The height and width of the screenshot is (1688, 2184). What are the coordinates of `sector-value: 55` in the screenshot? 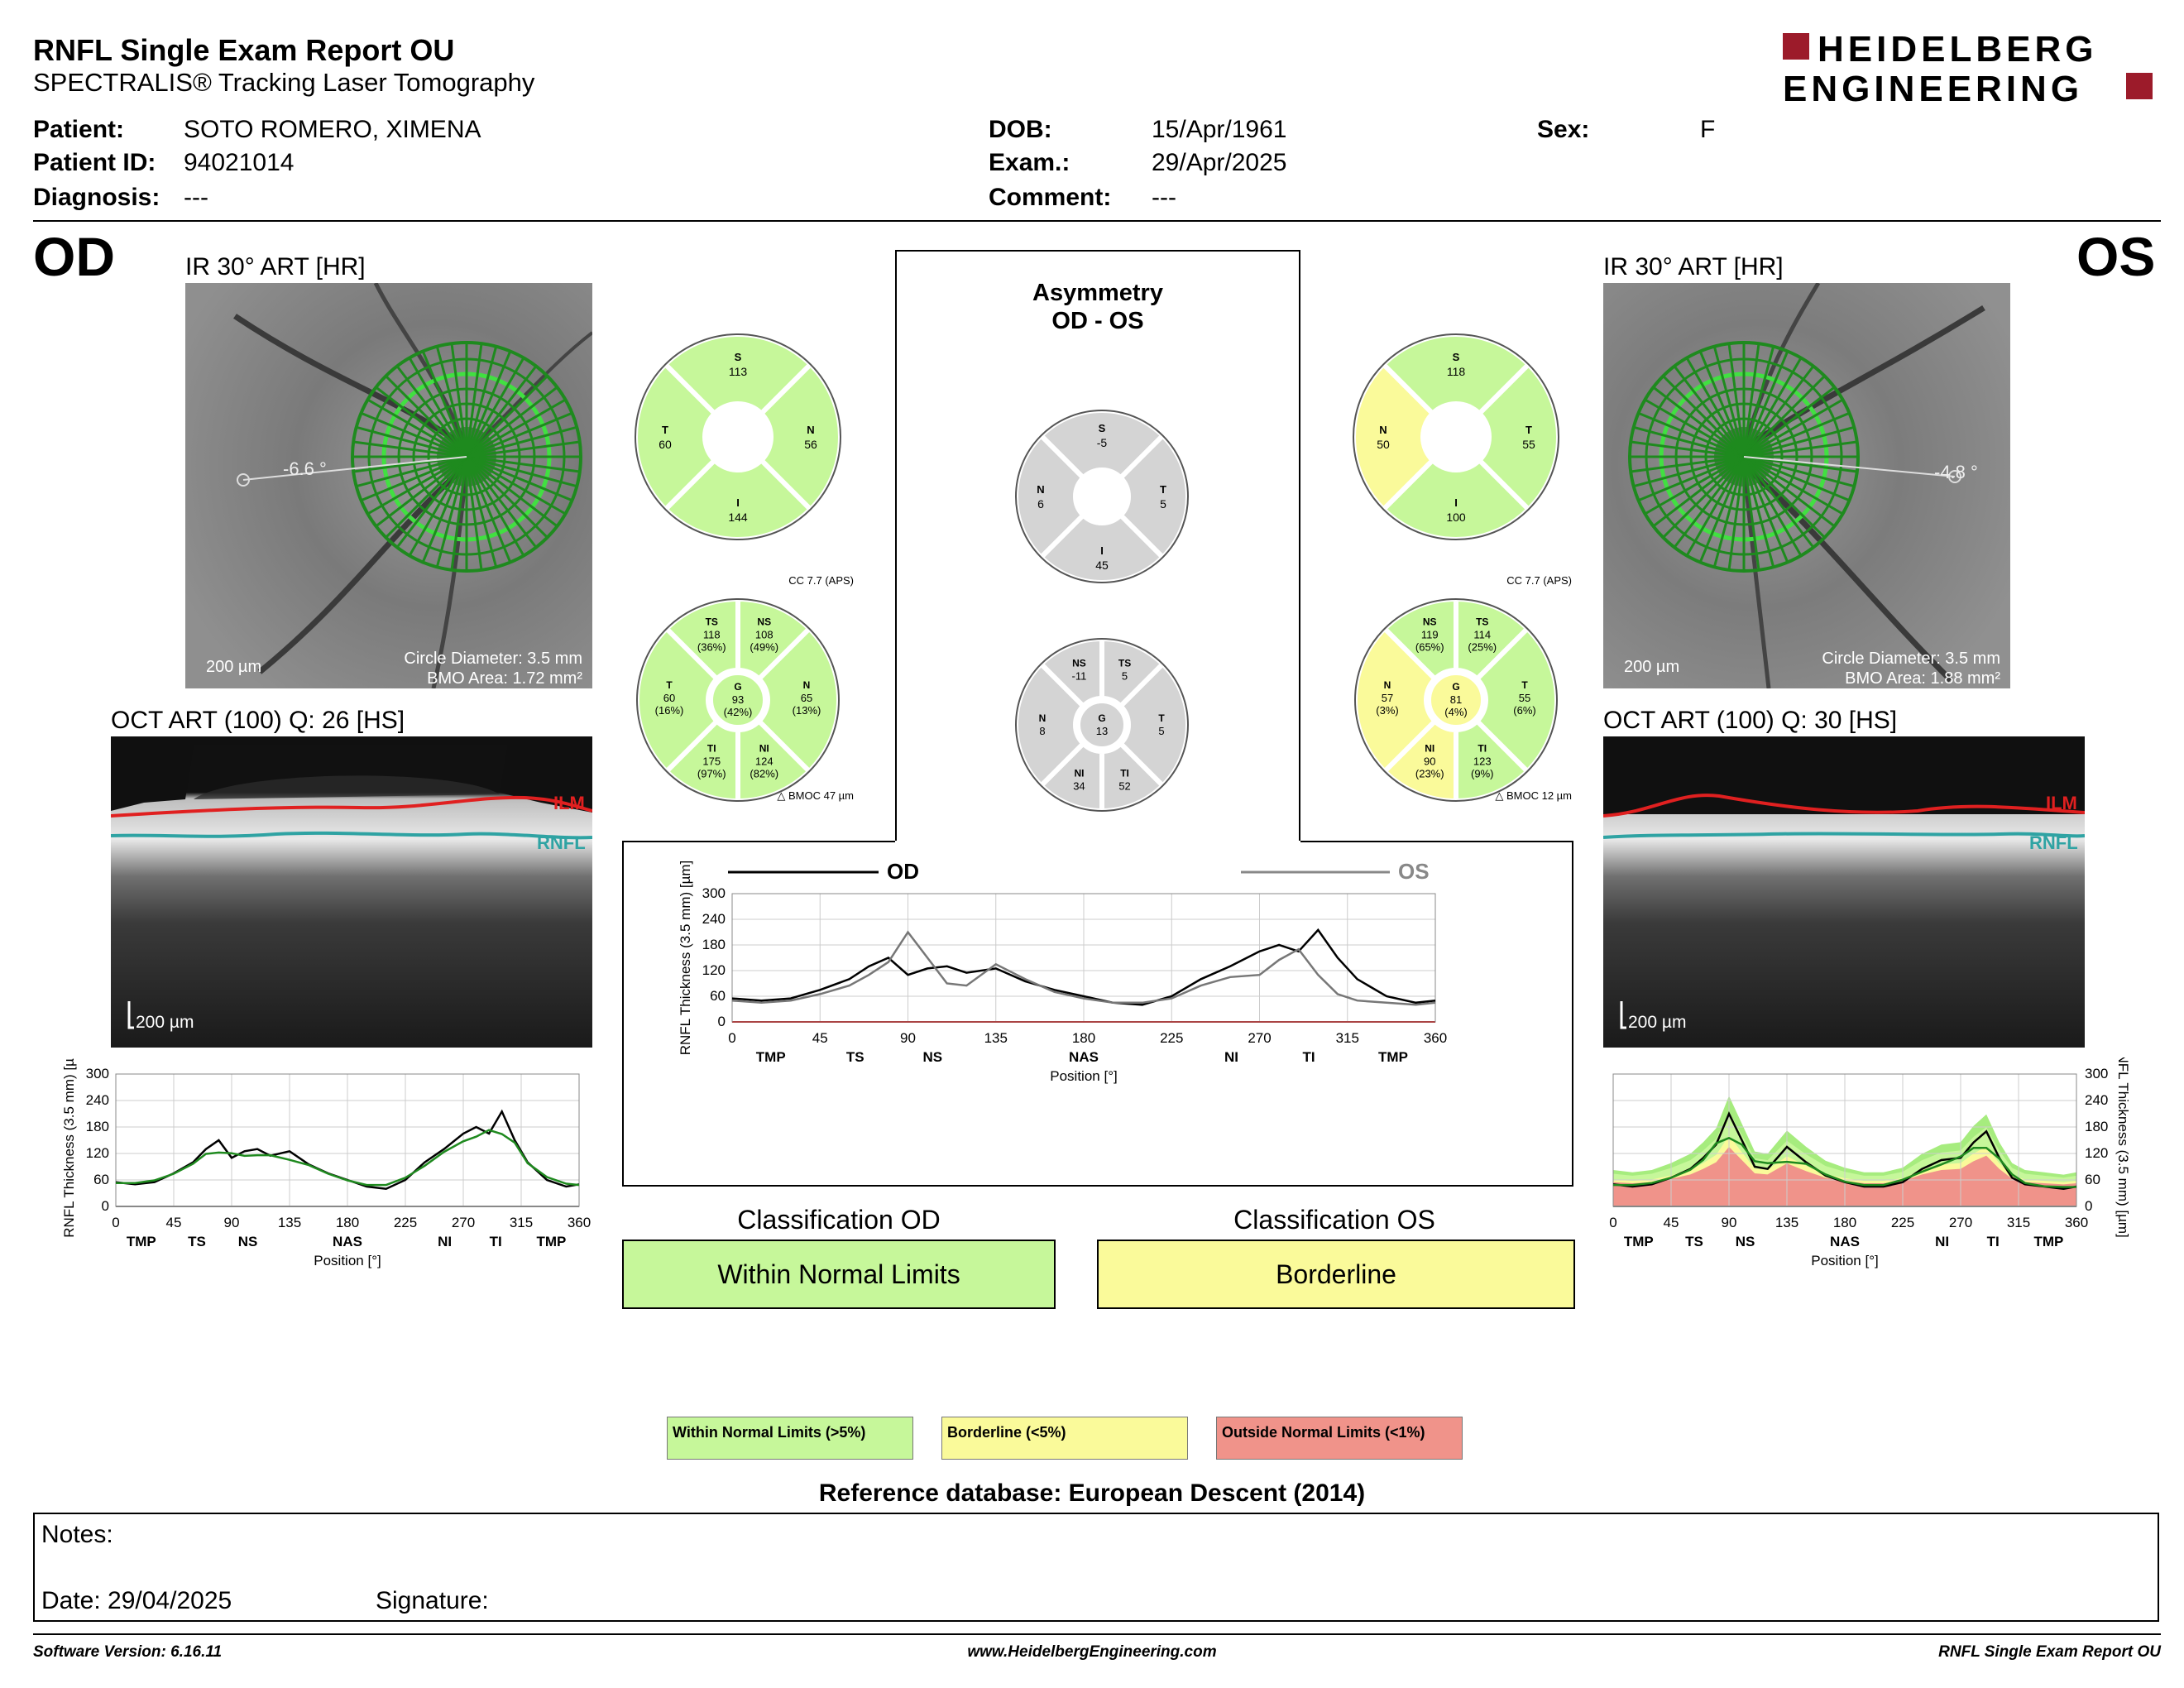 It's located at (1528, 444).